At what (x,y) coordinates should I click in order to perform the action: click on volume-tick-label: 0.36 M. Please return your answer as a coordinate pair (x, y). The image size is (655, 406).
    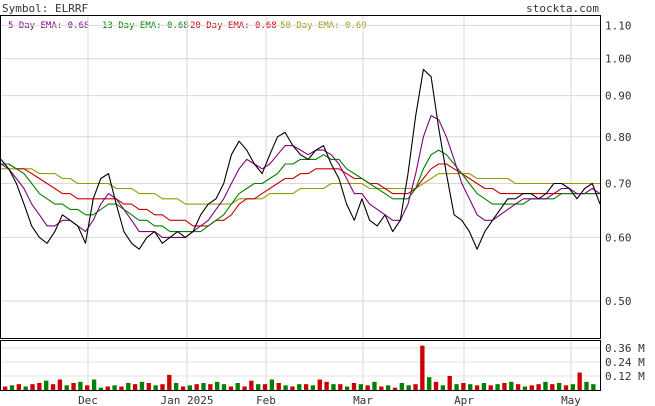
    Looking at the image, I should click on (625, 348).